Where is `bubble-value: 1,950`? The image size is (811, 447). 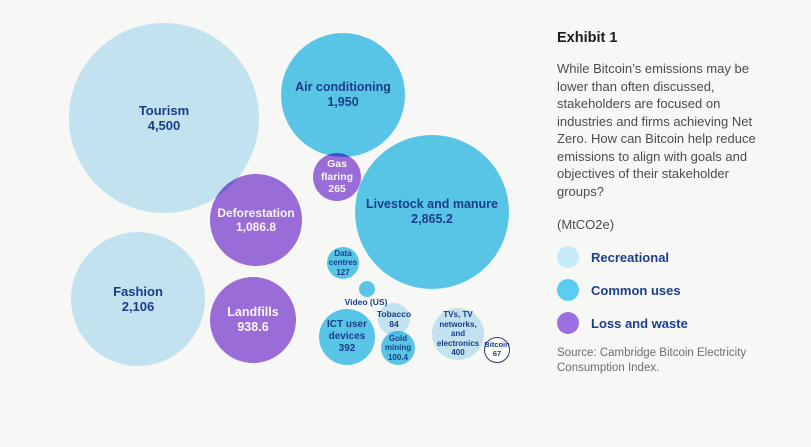
bubble-value: 1,950 is located at coordinates (343, 102).